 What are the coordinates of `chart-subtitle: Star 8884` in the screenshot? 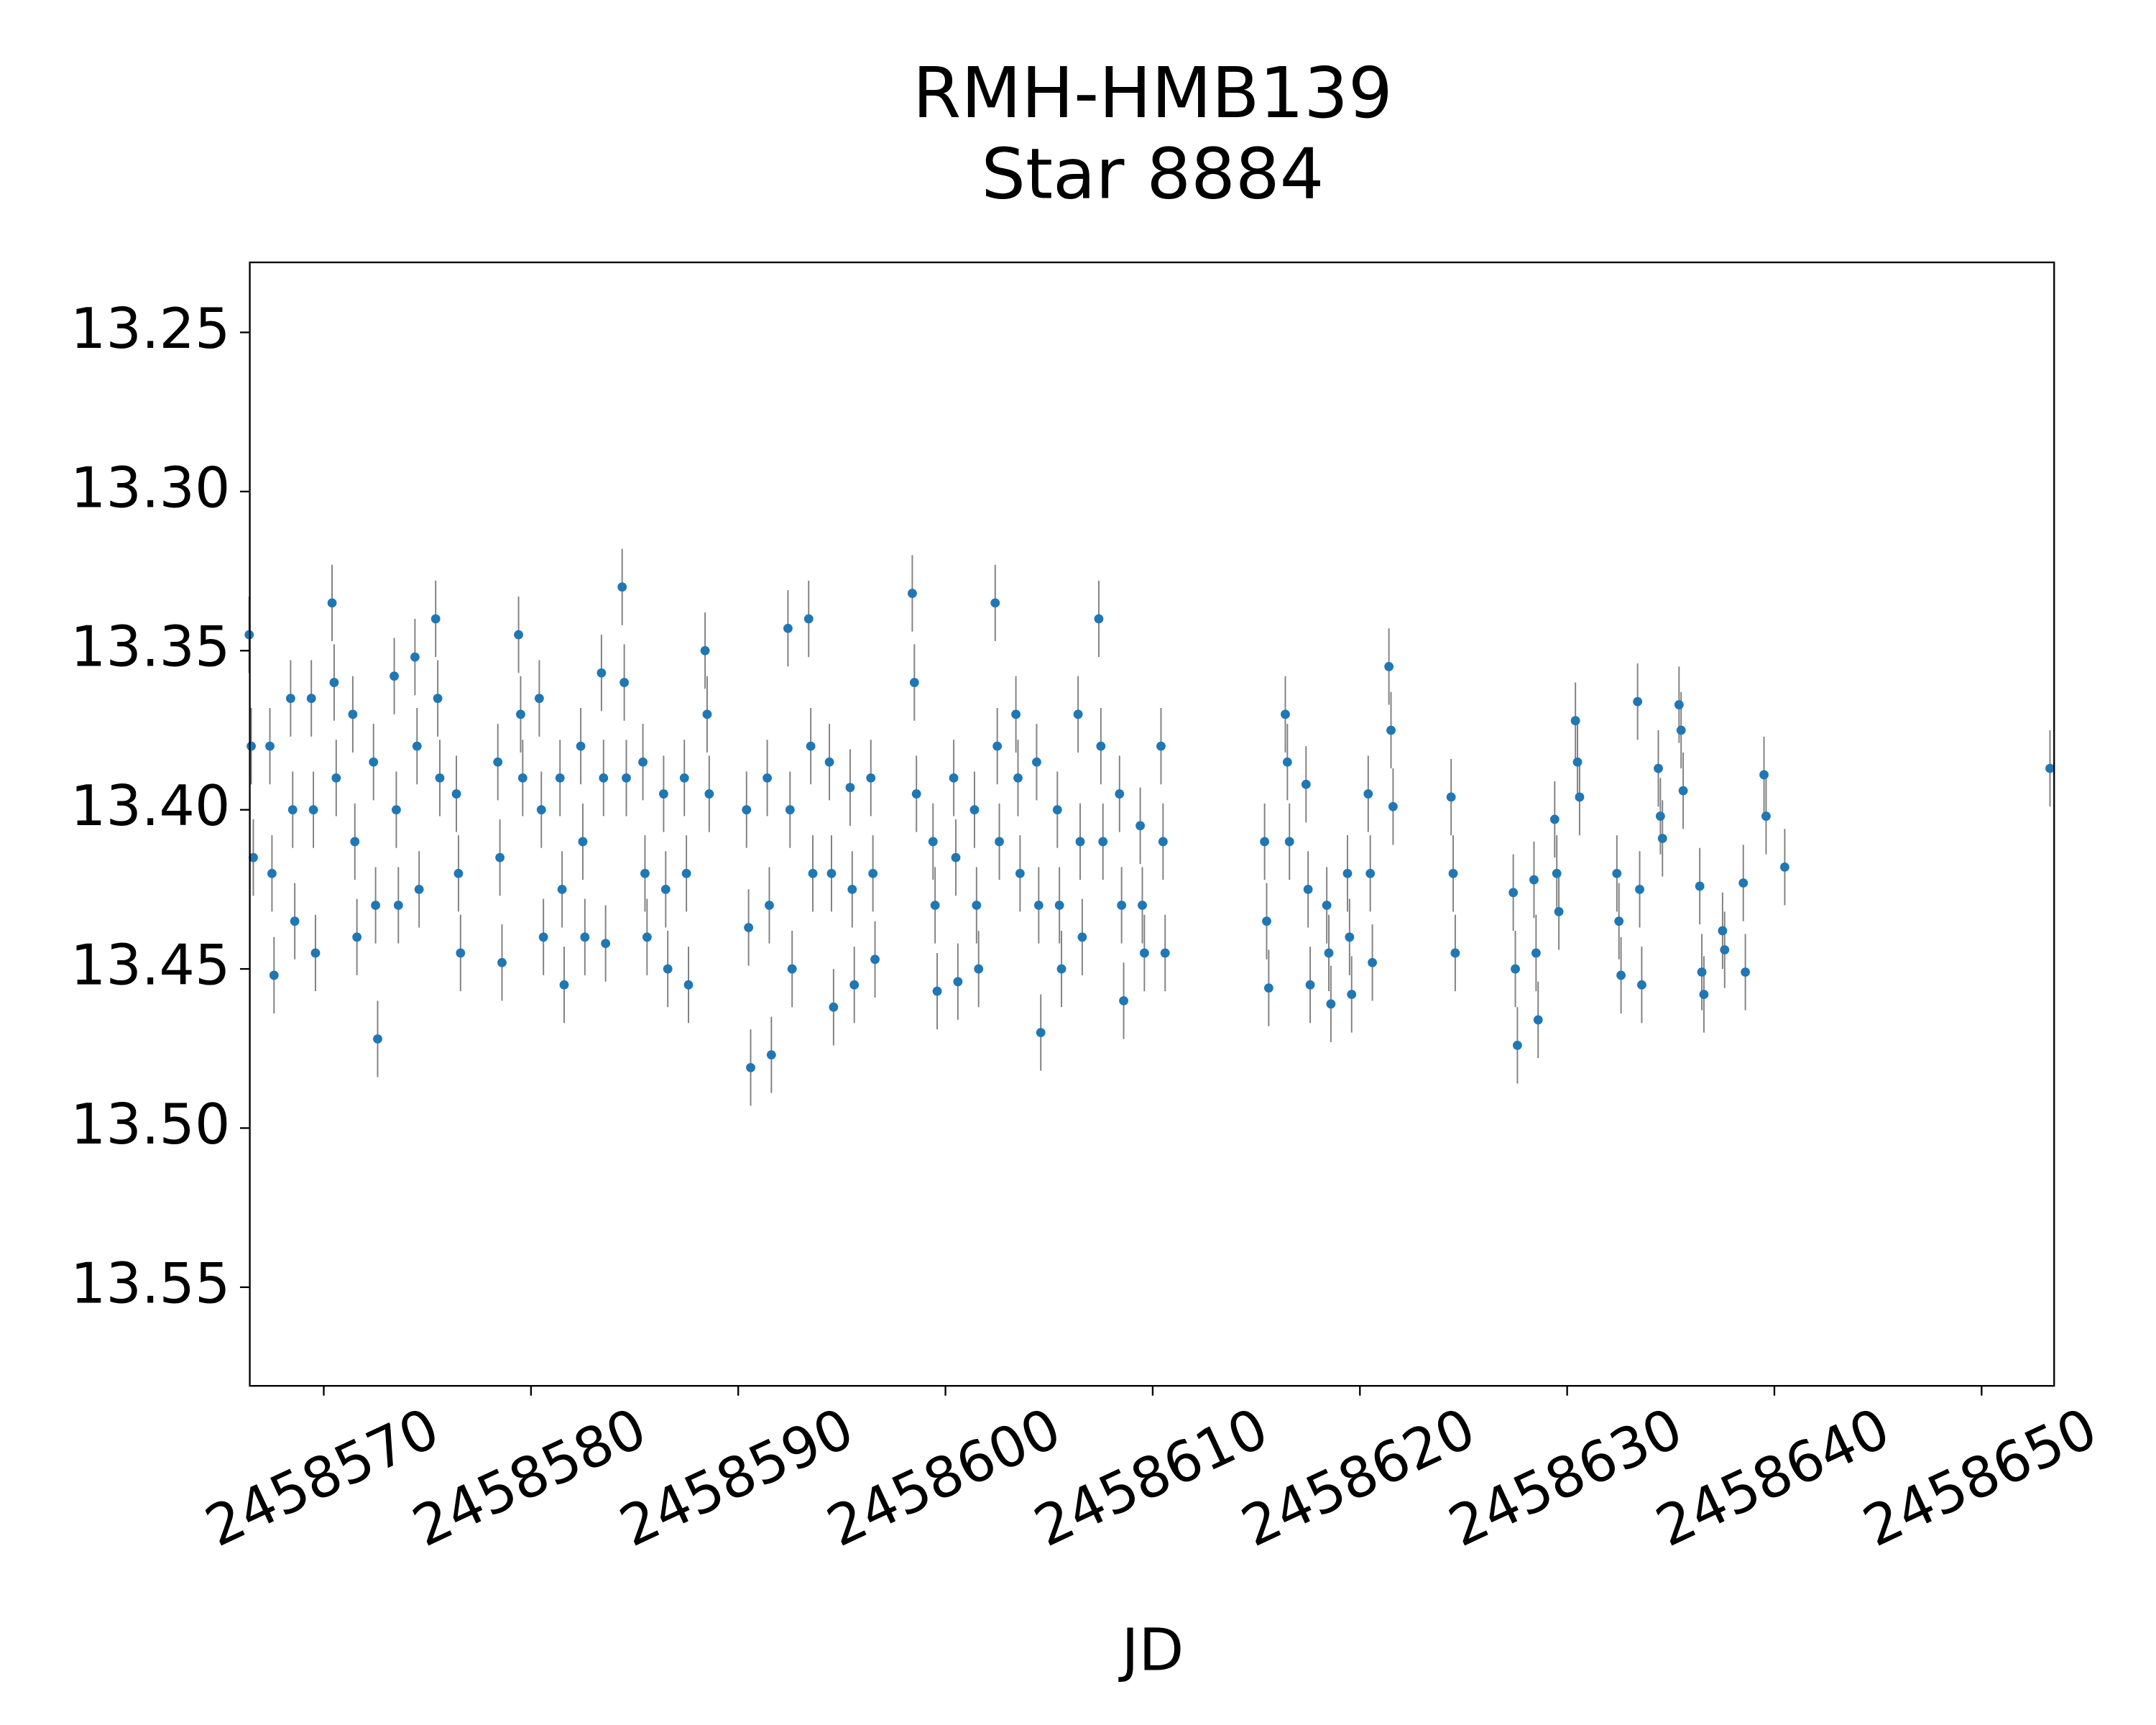 It's located at (1153, 173).